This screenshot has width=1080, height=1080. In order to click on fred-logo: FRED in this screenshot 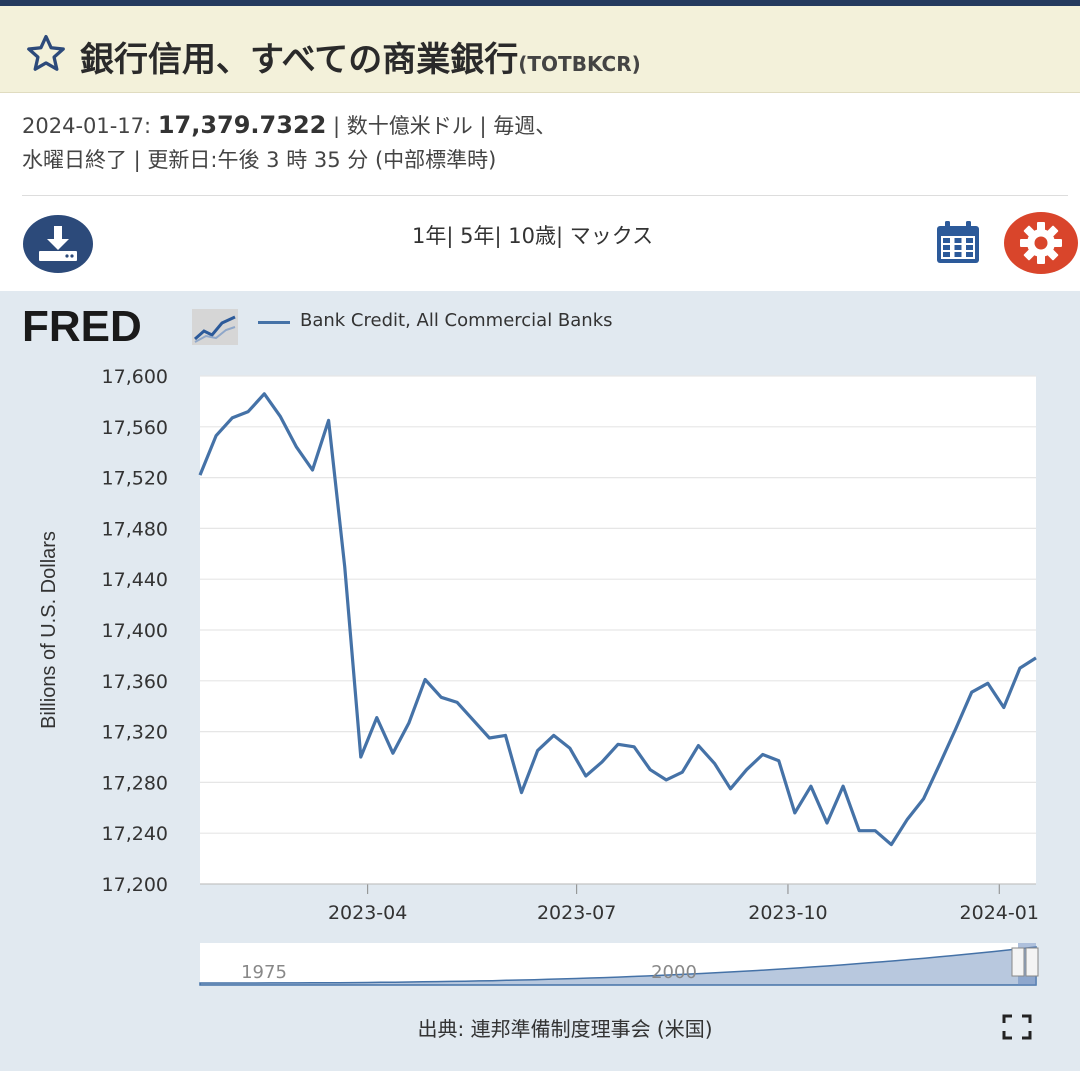, I will do `click(130, 326)`.